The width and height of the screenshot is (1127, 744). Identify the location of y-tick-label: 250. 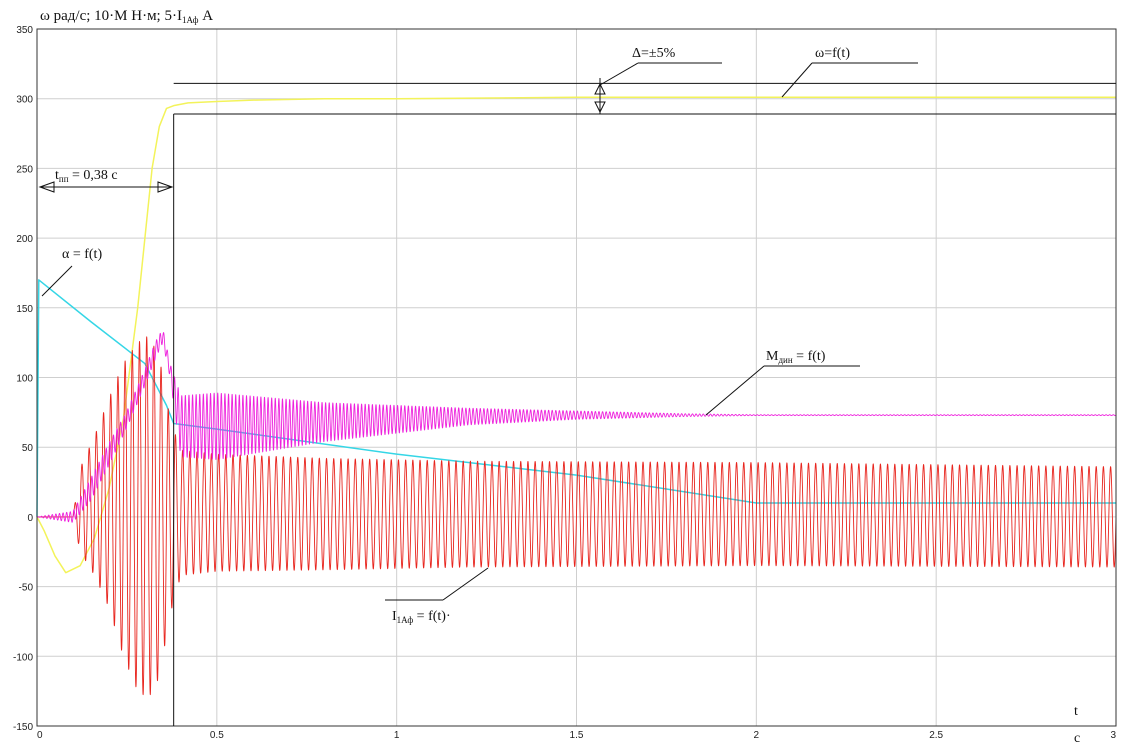
(24, 169).